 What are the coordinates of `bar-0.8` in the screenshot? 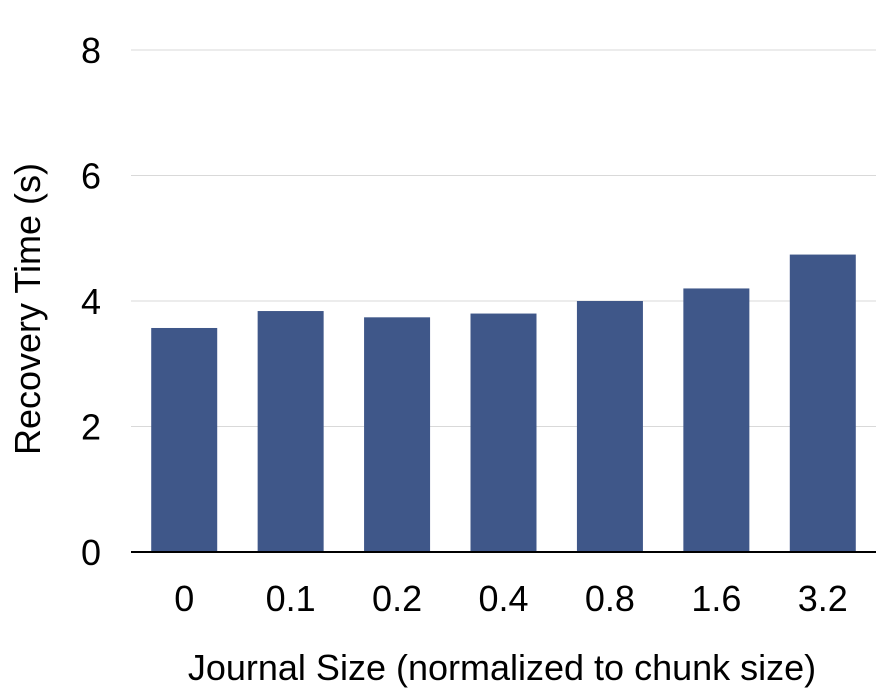 It's located at (609, 426).